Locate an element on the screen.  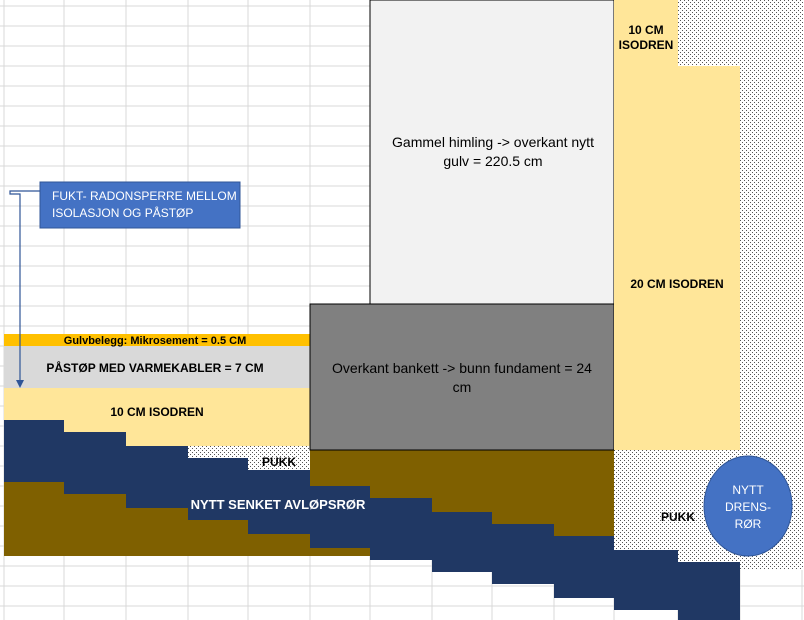
pukk-texture-side-right is located at coordinates (772, 258).